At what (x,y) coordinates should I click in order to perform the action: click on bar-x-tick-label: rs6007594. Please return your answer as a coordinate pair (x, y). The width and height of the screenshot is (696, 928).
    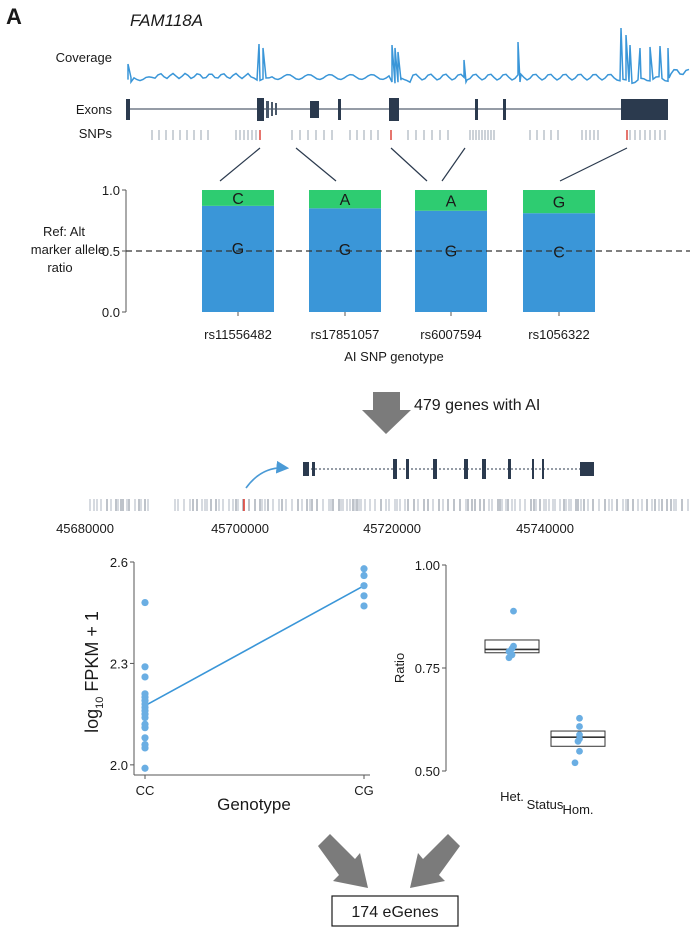
    Looking at the image, I should click on (450, 334).